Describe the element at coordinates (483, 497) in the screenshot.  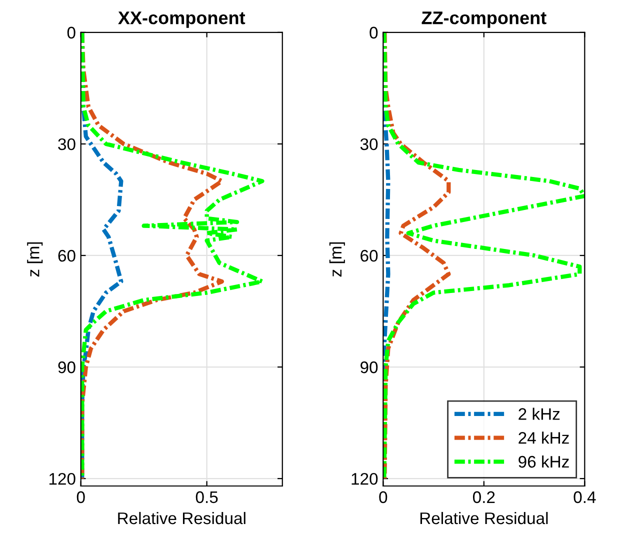
I see `x-tick-label: 0.2` at that location.